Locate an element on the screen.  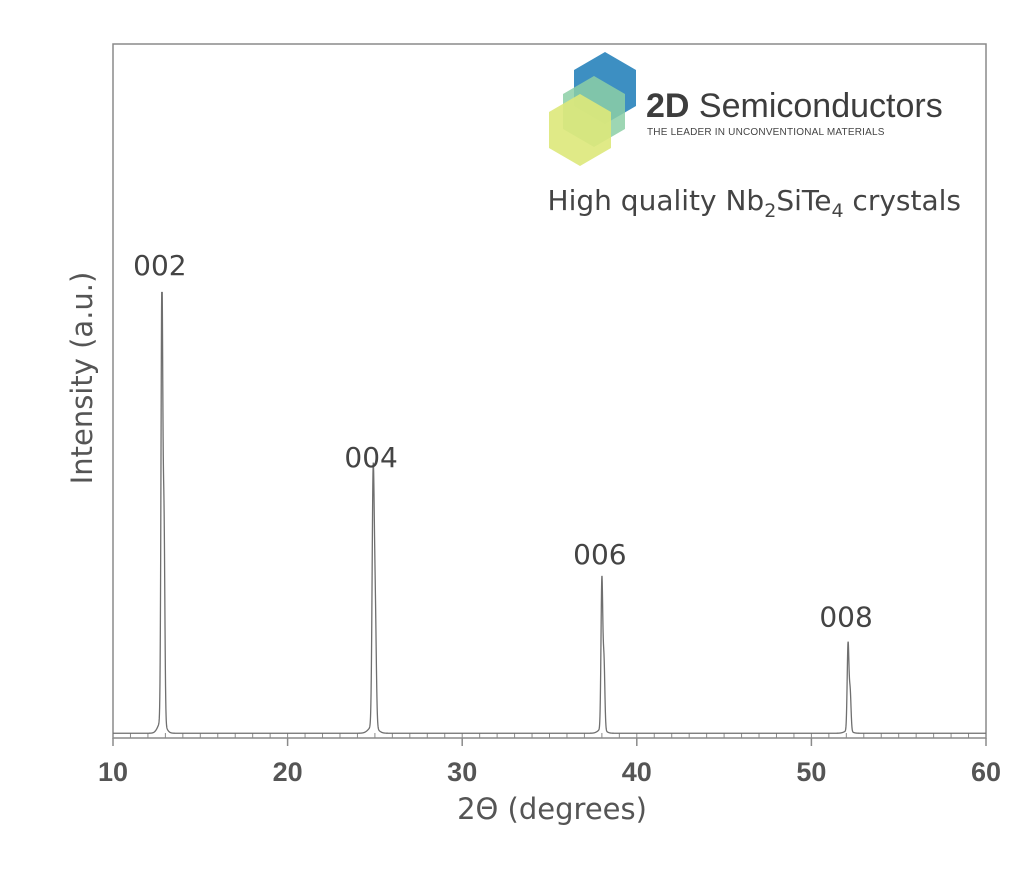
peak-label-004: 004 is located at coordinates (370, 457).